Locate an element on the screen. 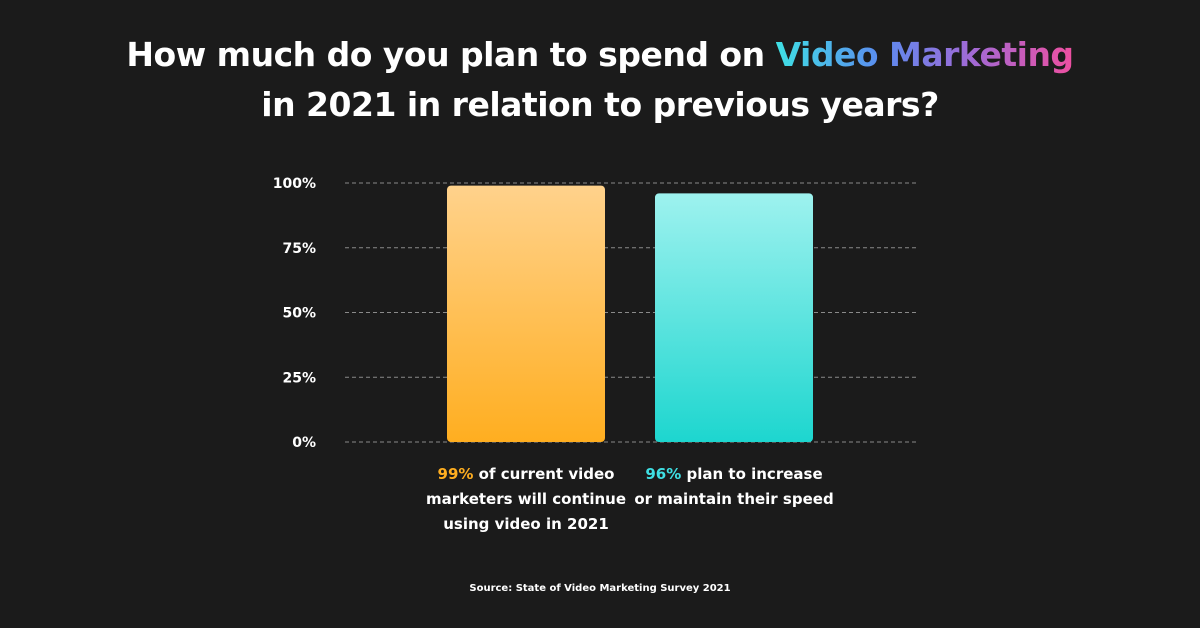  caption-1-line-2: marketers will continue is located at coordinates (525, 499).